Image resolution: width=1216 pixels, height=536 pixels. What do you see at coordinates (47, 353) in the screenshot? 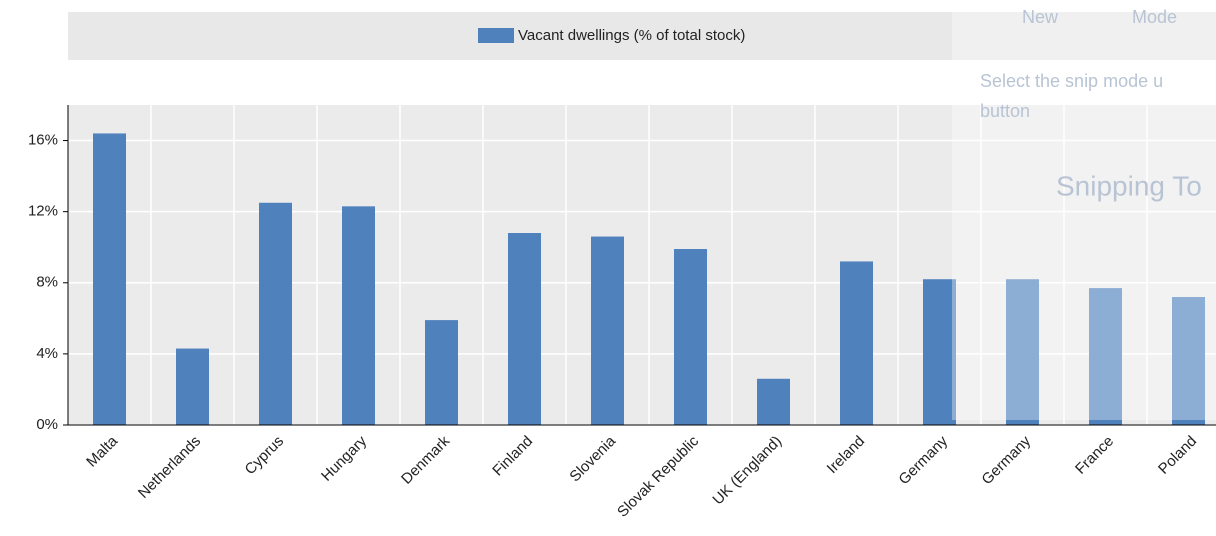
I see `y-tick-label: 4%` at bounding box center [47, 353].